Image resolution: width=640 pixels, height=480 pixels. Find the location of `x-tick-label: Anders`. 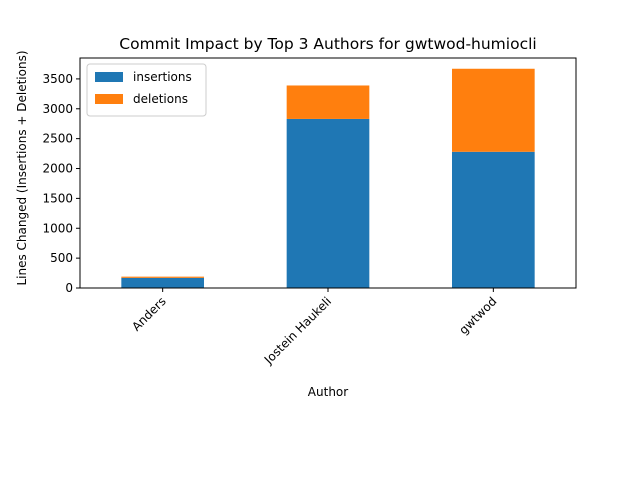

x-tick-label: Anders is located at coordinates (149, 314).